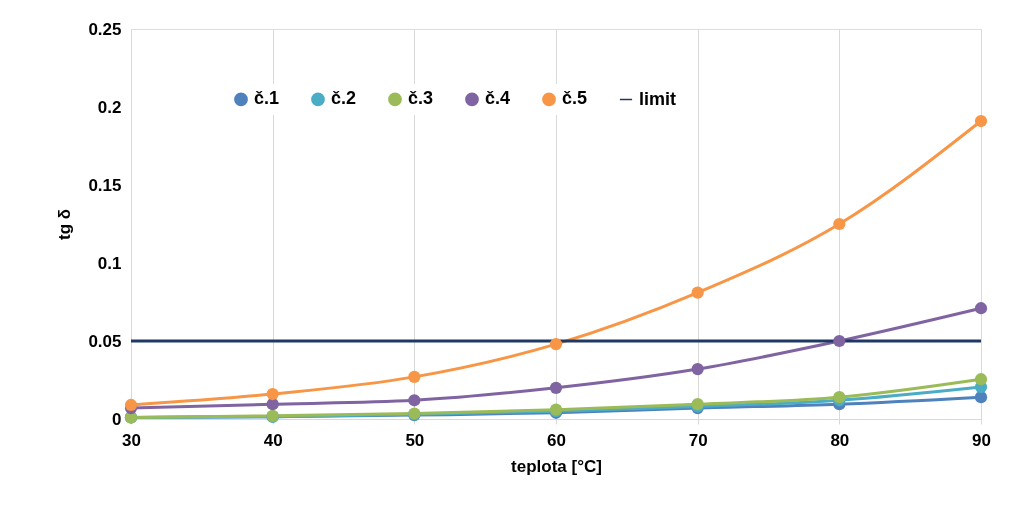 The width and height of the screenshot is (1033, 521). I want to click on y-axis-title: tg δ, so click(65, 224).